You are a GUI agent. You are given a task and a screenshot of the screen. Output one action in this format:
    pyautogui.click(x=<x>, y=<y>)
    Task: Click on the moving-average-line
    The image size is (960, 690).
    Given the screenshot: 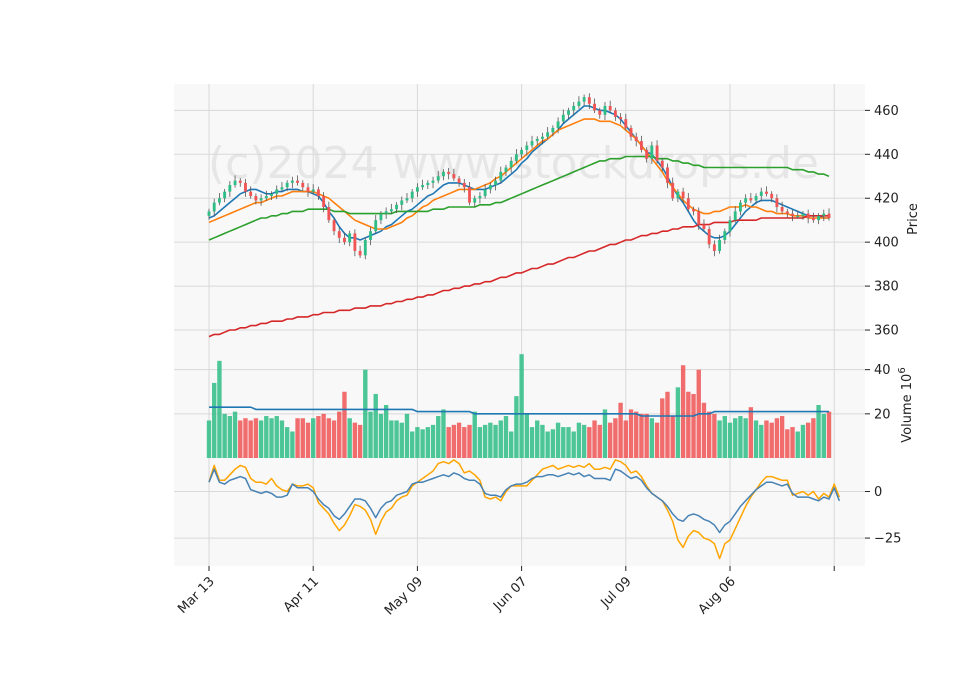 What is the action you would take?
    pyautogui.click(x=519, y=198)
    